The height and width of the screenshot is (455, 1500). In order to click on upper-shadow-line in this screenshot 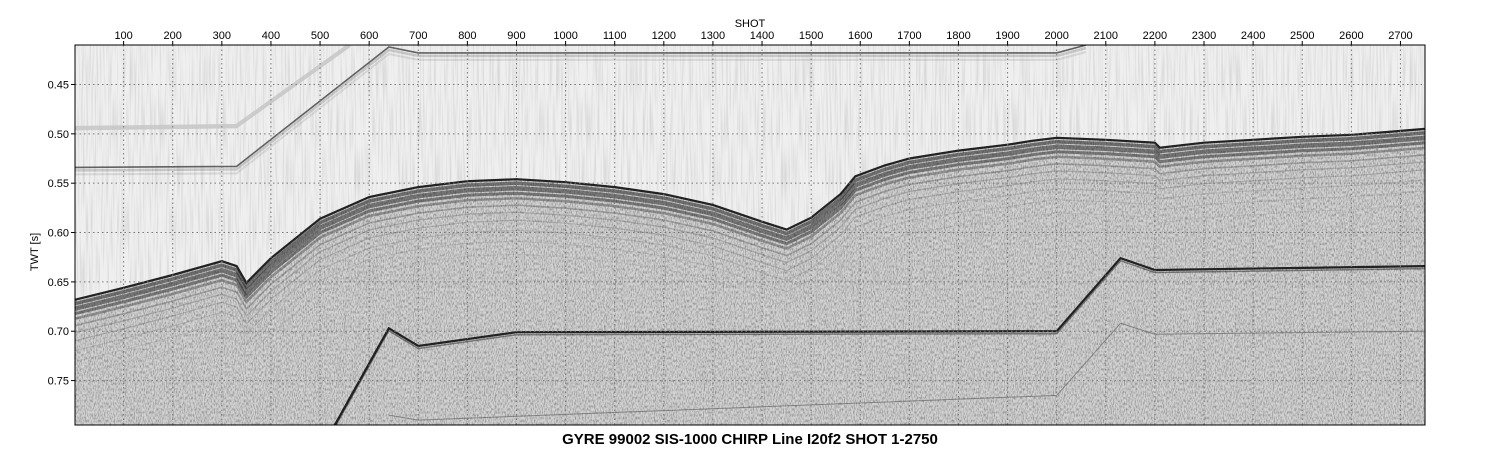, I will do `click(213, 87)`.